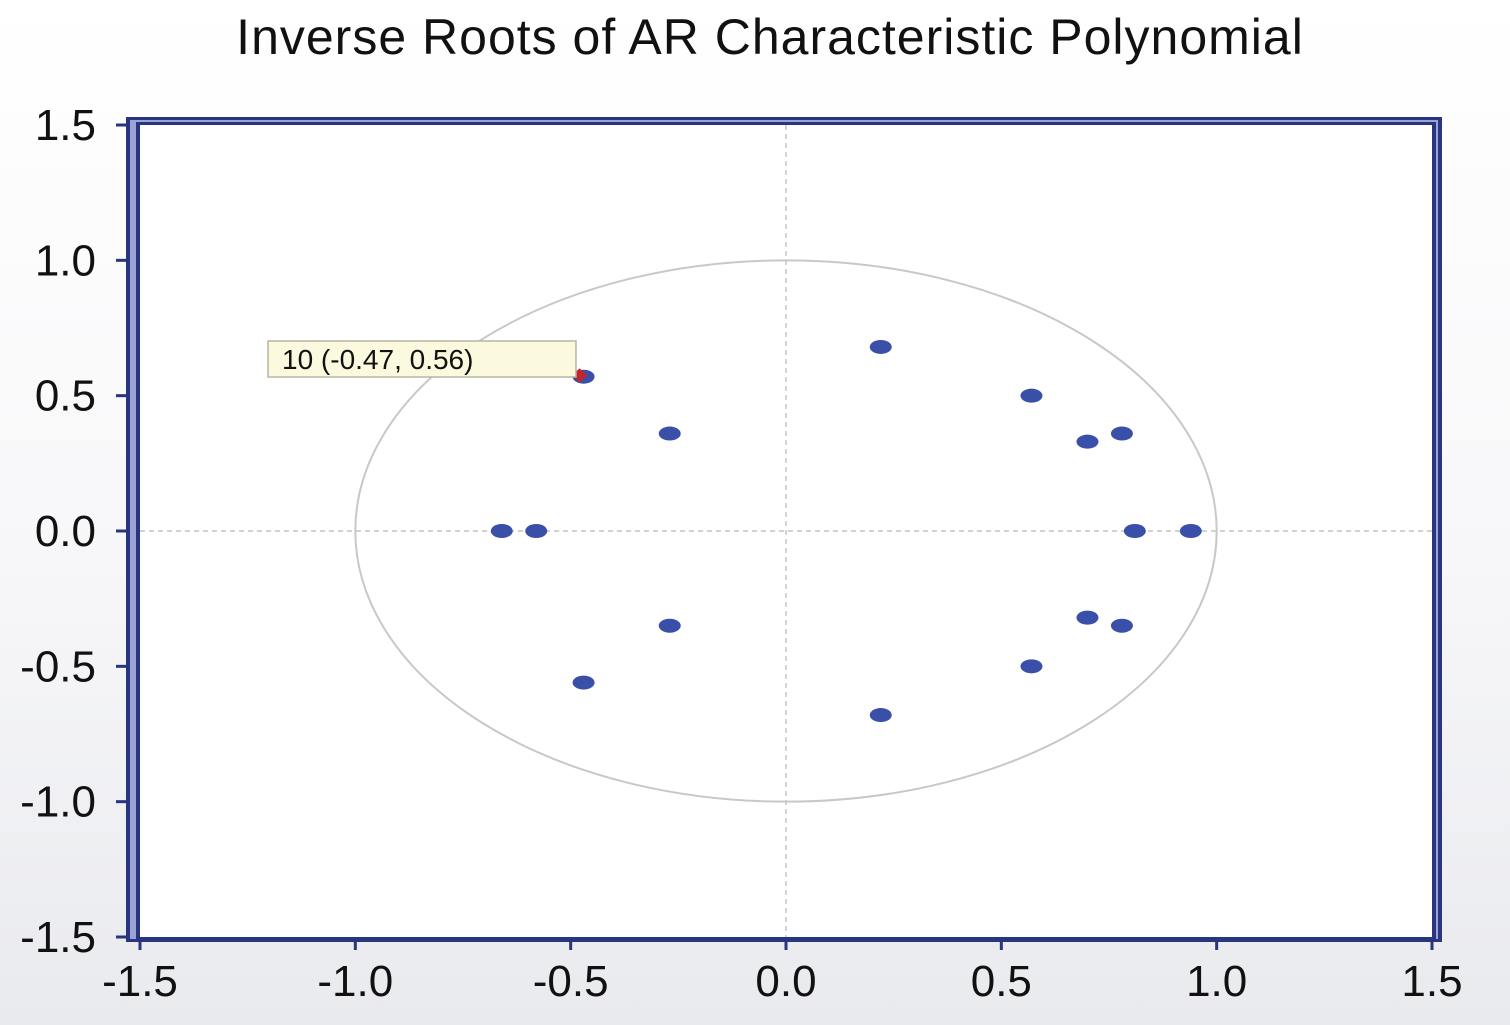  What do you see at coordinates (1001, 981) in the screenshot?
I see `x-tick-label: 0.5` at bounding box center [1001, 981].